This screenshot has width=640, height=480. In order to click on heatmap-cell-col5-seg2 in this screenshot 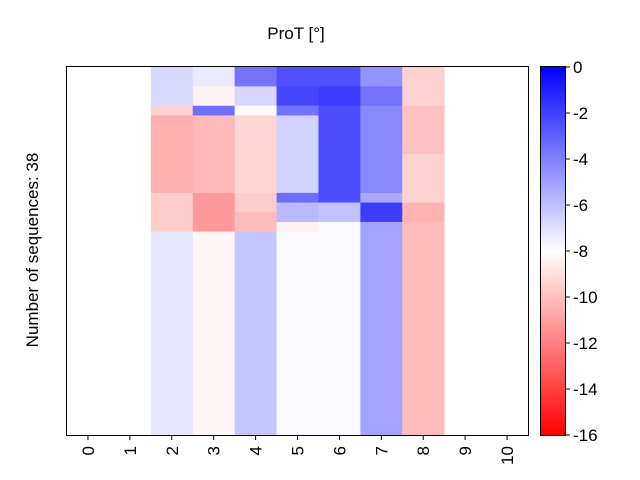, I will do `click(297, 110)`.